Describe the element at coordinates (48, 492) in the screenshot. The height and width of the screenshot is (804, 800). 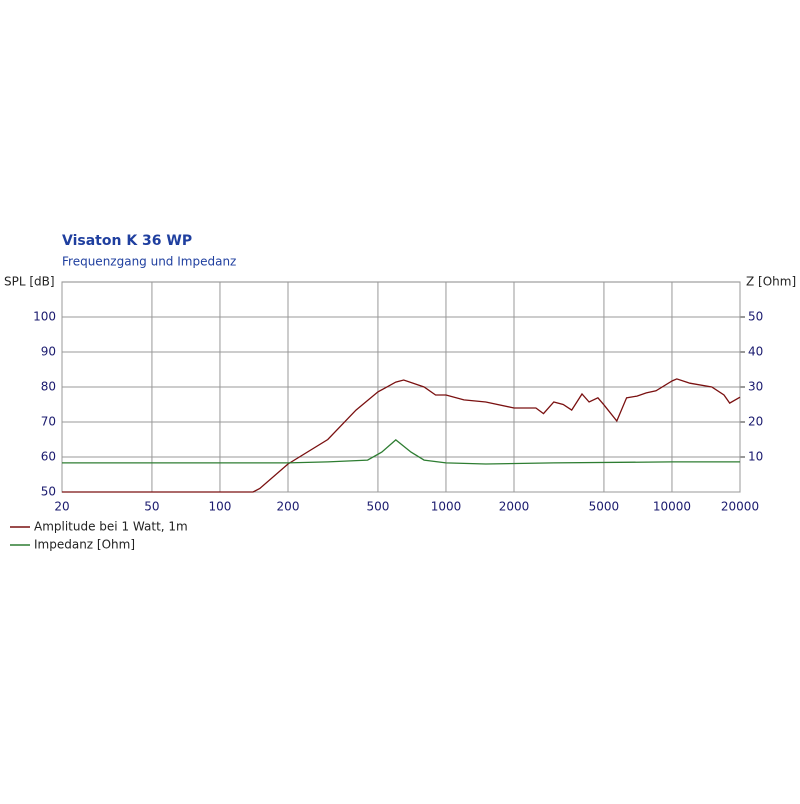
I see `y-tick-label: 50` at that location.